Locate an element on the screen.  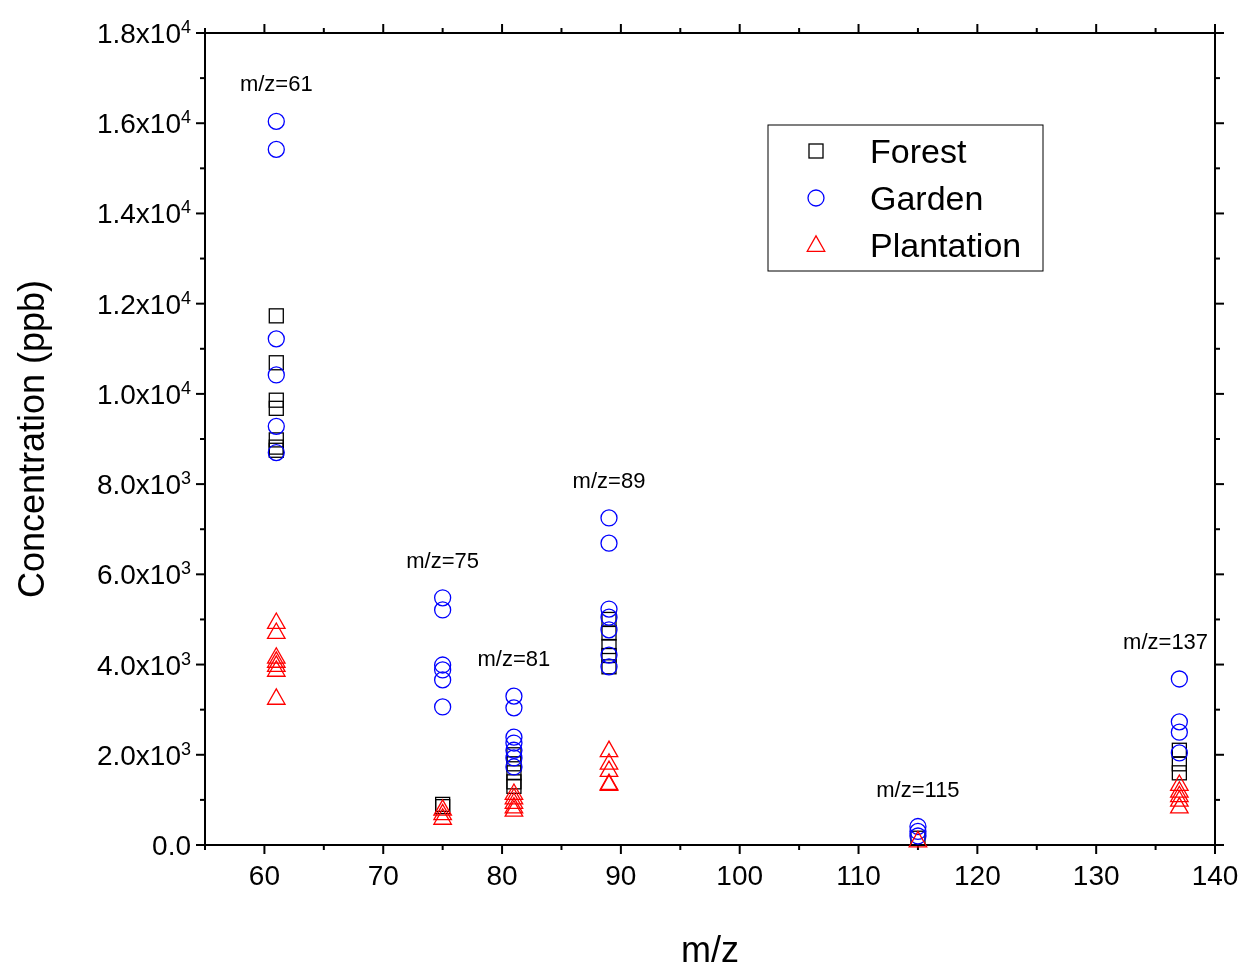
y-tick-label: 2.0x10$^{3}$ is located at coordinates (143, 754).